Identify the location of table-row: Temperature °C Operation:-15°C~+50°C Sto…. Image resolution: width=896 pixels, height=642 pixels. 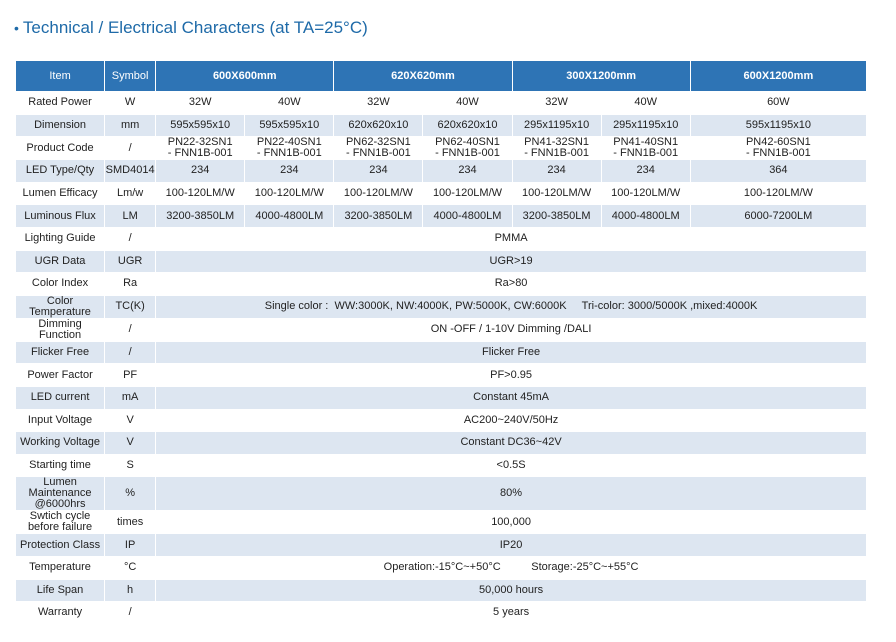
(440, 567).